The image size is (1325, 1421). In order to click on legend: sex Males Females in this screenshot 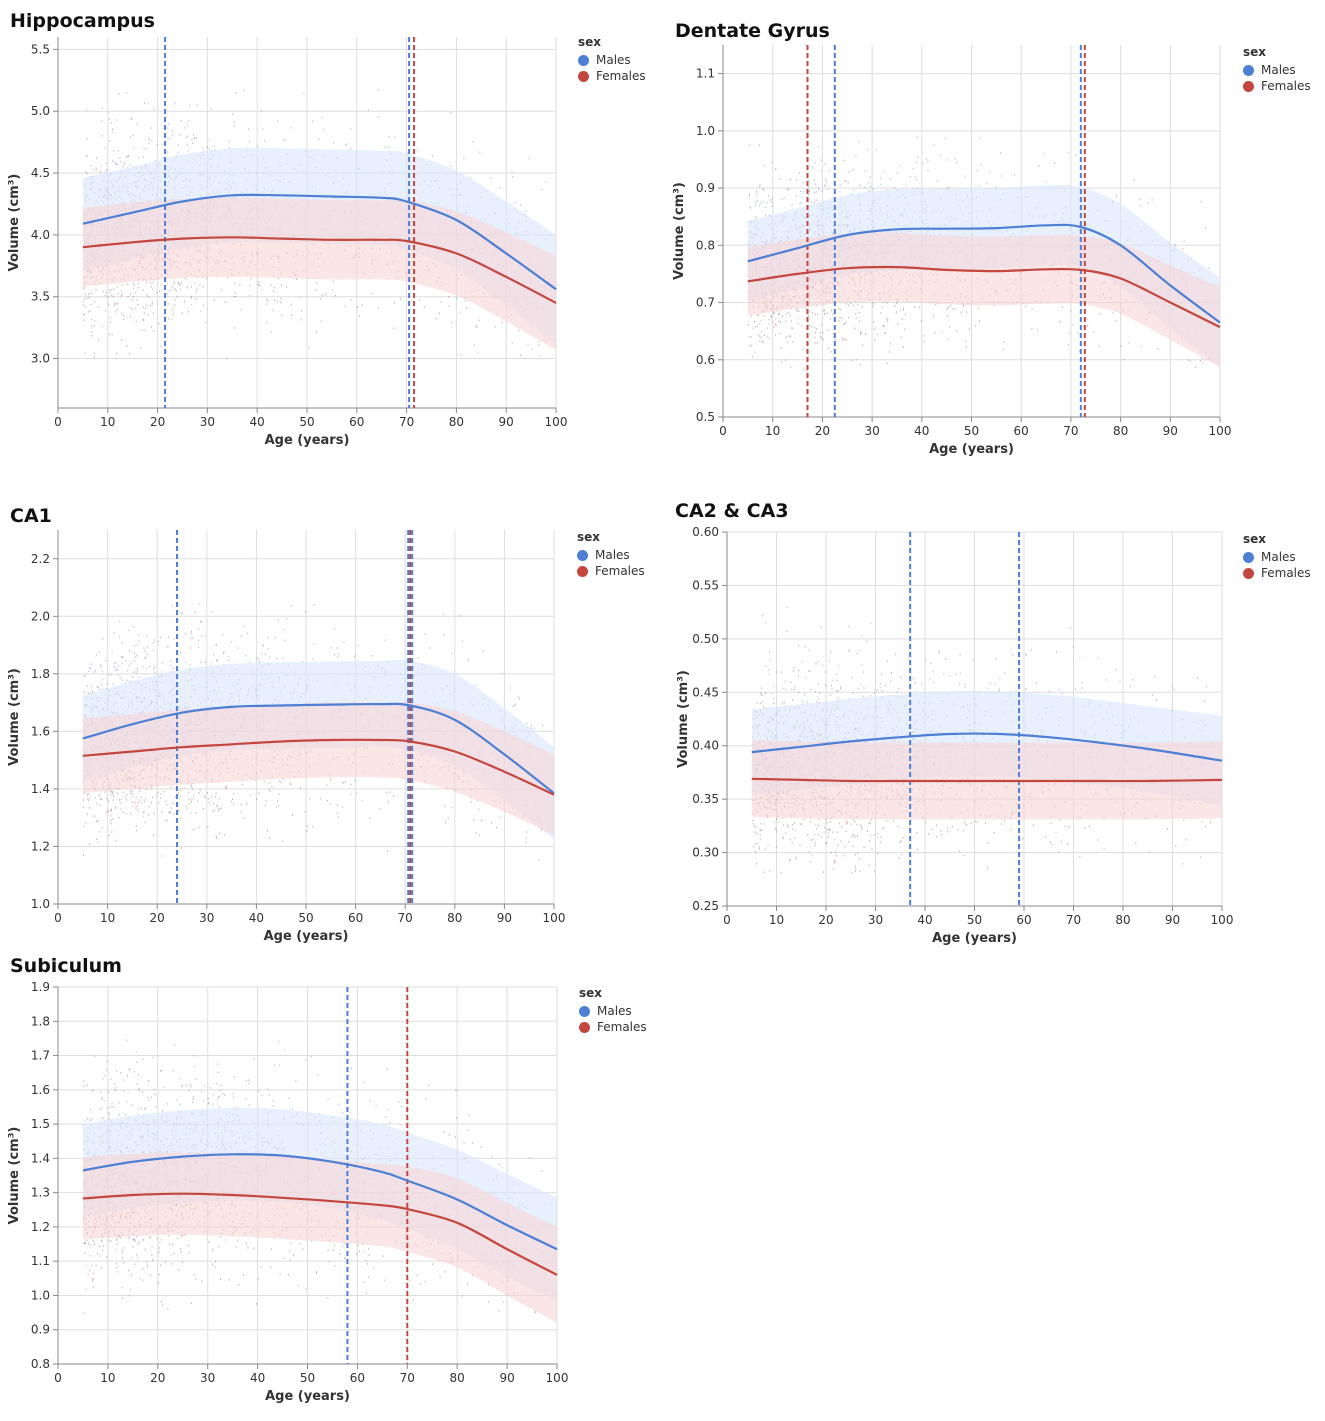, I will do `click(1277, 69)`.